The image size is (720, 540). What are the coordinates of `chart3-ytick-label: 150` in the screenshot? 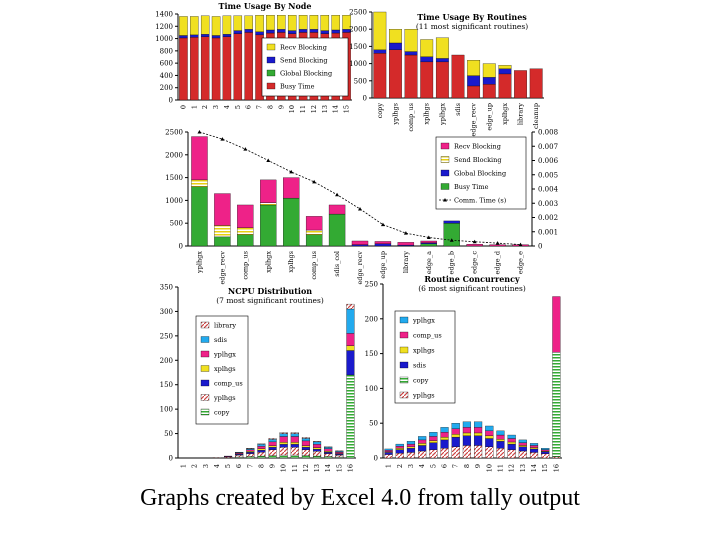 It's located at (166, 385).